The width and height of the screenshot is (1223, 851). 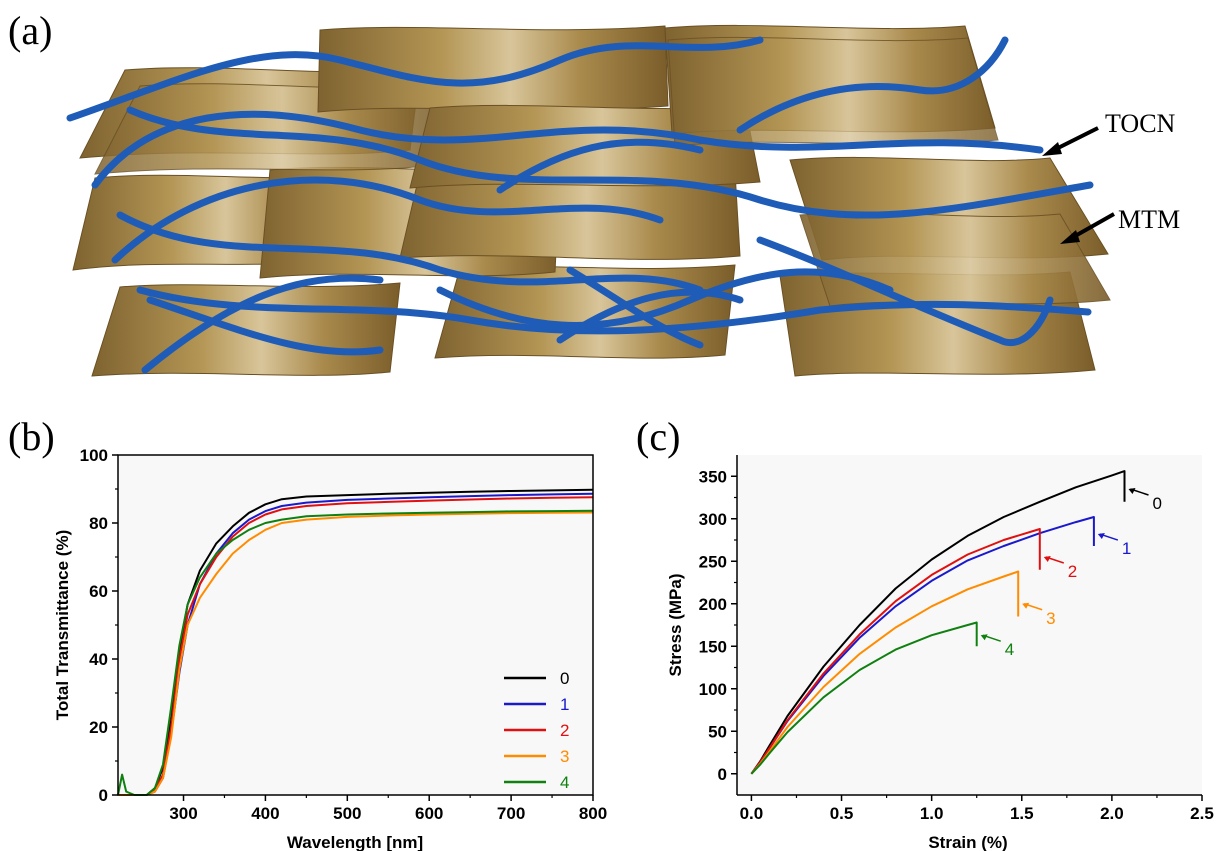 What do you see at coordinates (842, 813) in the screenshot?
I see `x-tick-label: 0.5` at bounding box center [842, 813].